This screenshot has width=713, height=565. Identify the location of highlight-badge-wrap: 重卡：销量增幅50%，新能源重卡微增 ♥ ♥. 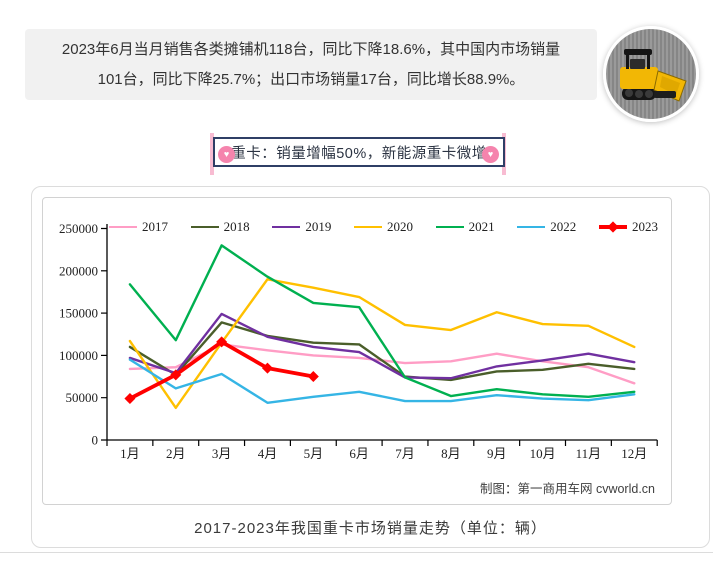
(359, 154).